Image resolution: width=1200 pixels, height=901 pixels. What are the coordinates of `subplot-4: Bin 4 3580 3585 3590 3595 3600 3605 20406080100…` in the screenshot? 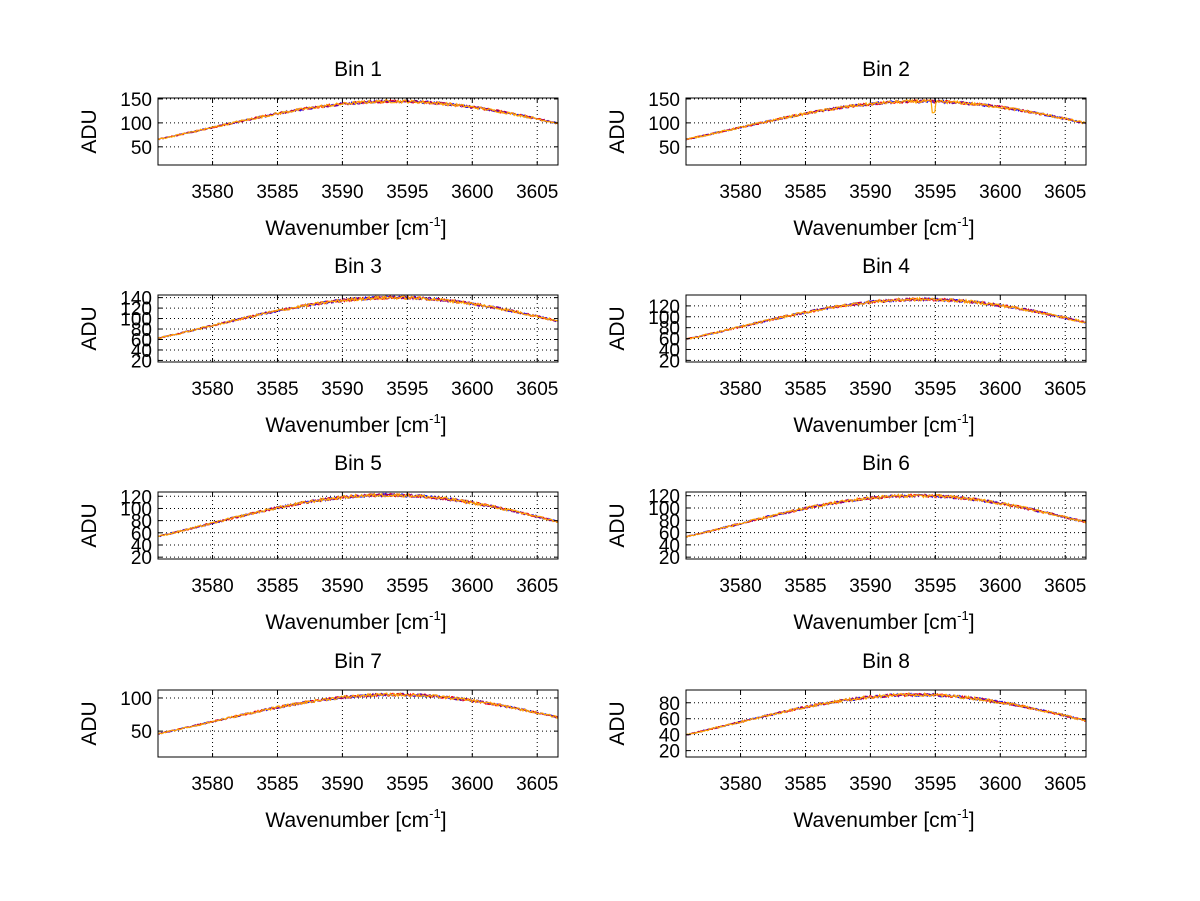 It's located at (846, 346).